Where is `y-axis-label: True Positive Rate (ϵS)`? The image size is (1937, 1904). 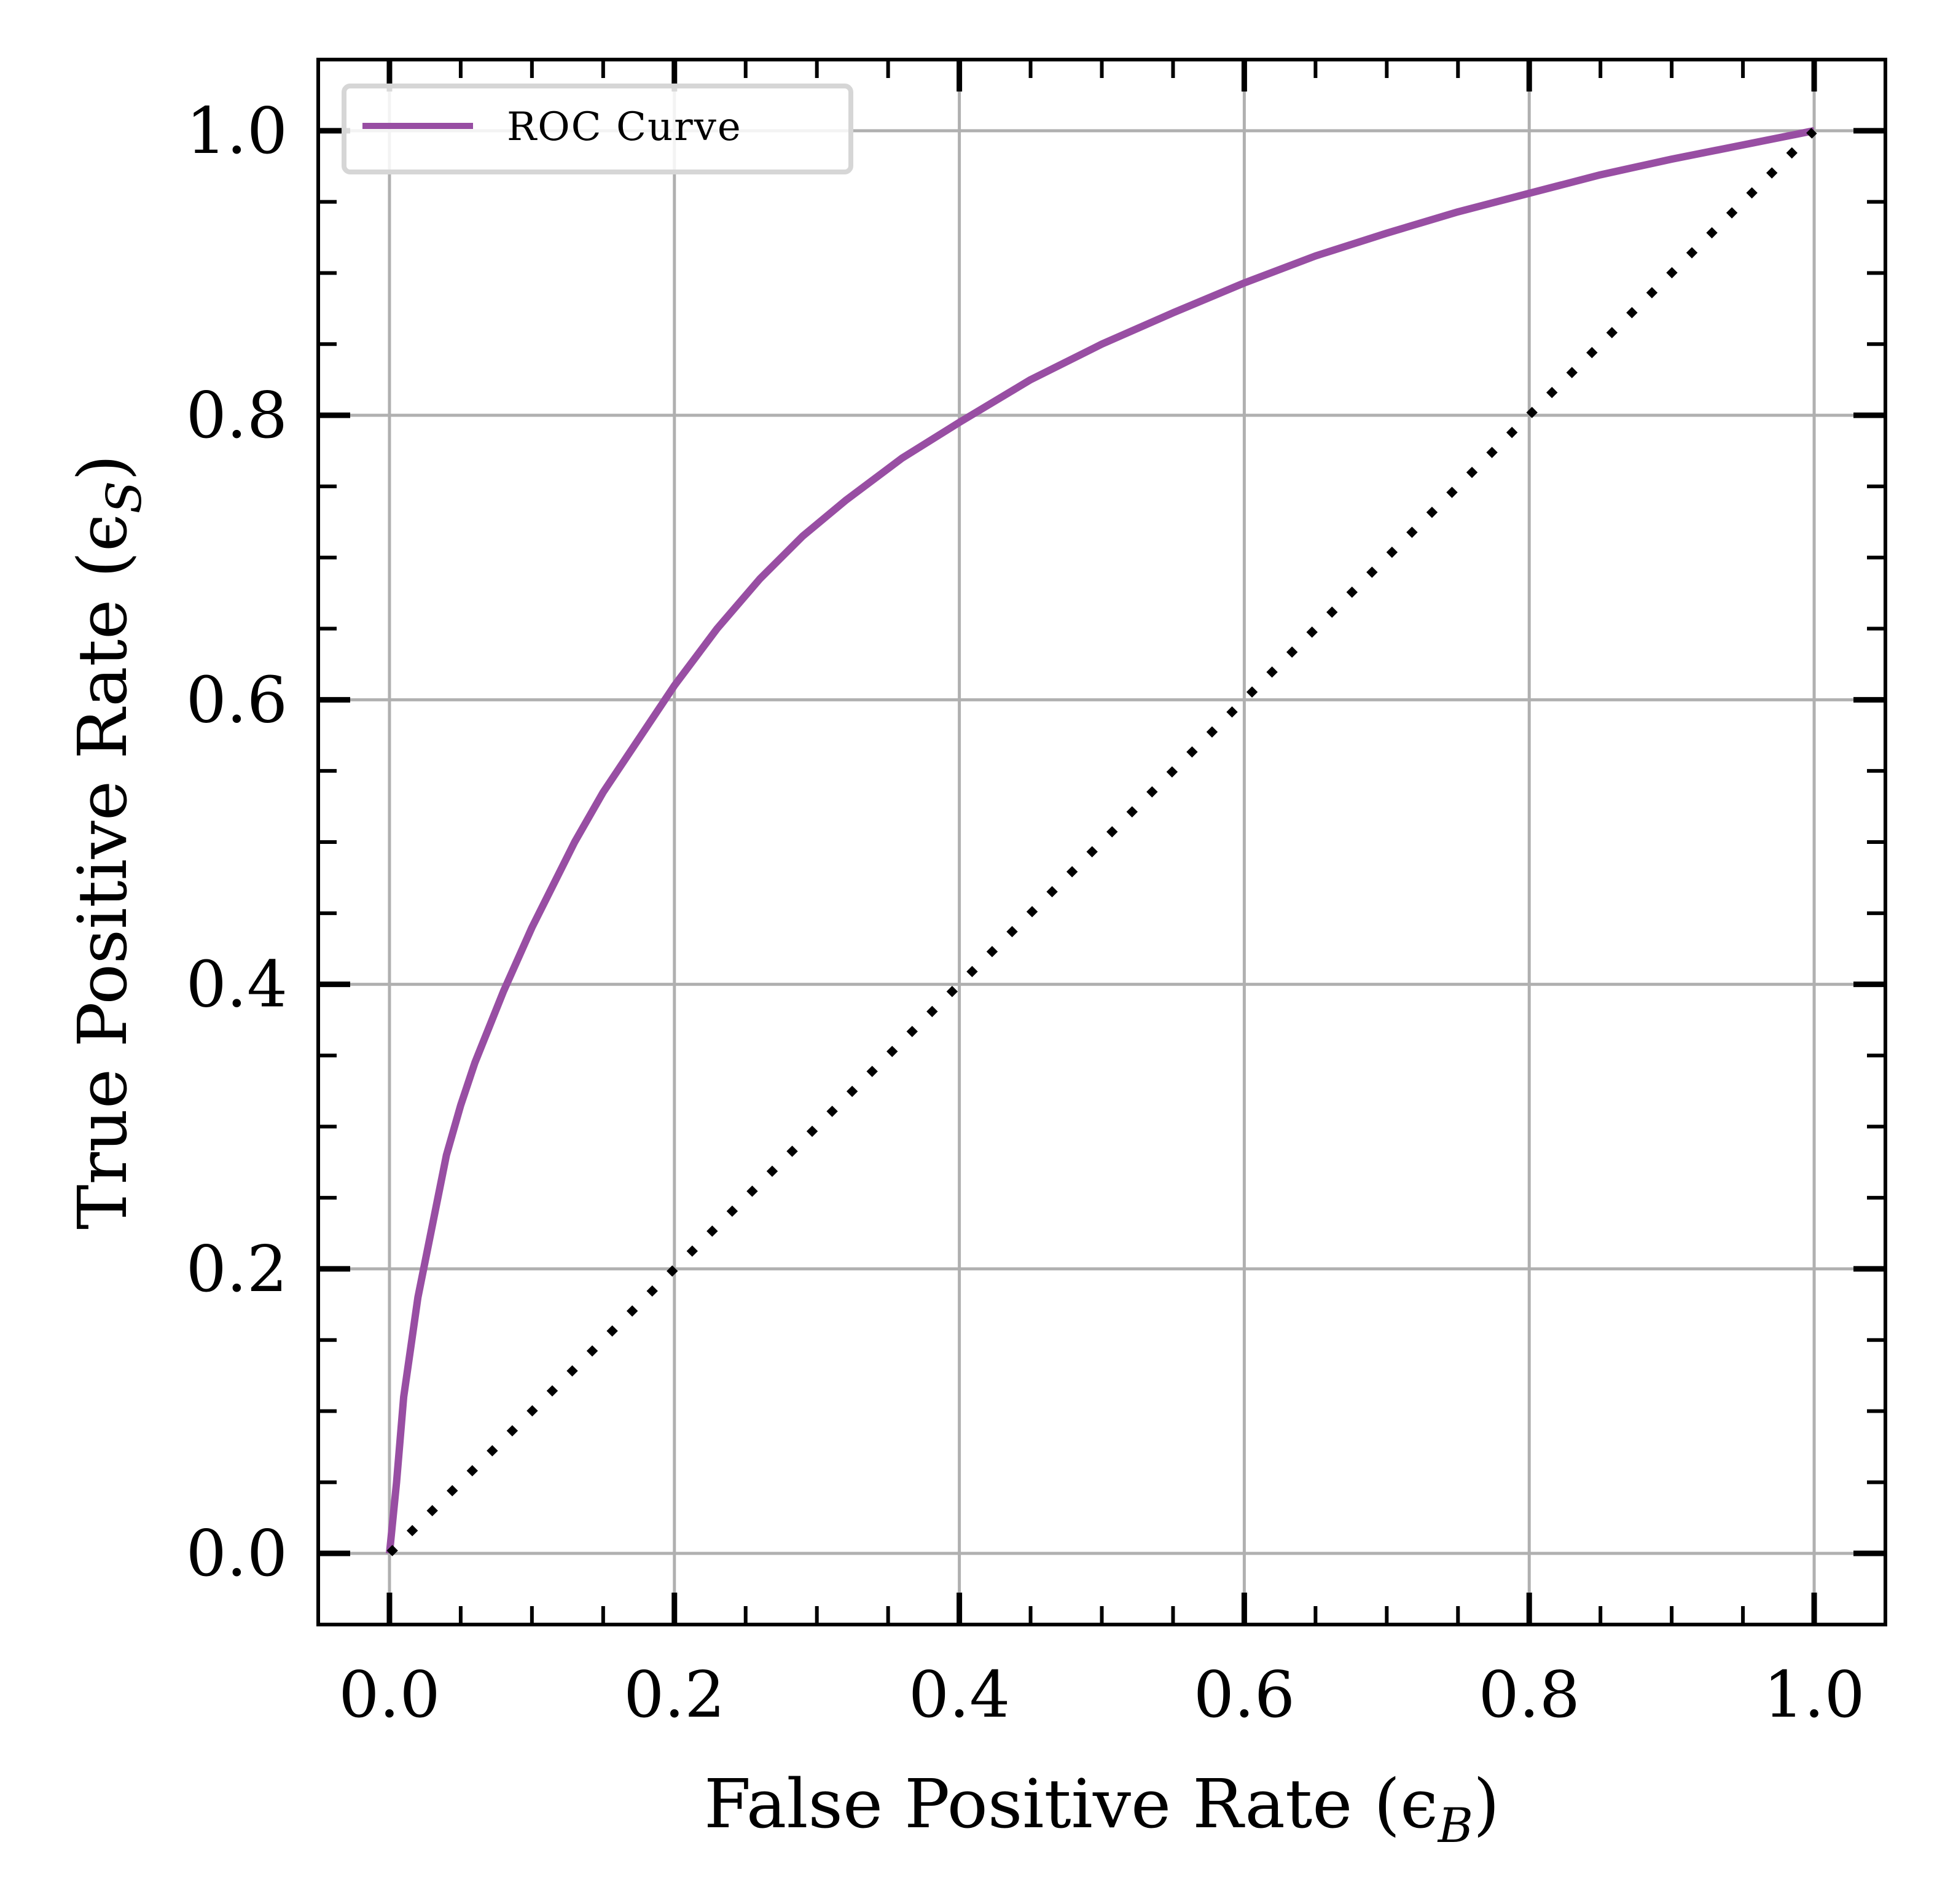
y-axis-label: True Positive Rate (ϵS) is located at coordinates (108, 842).